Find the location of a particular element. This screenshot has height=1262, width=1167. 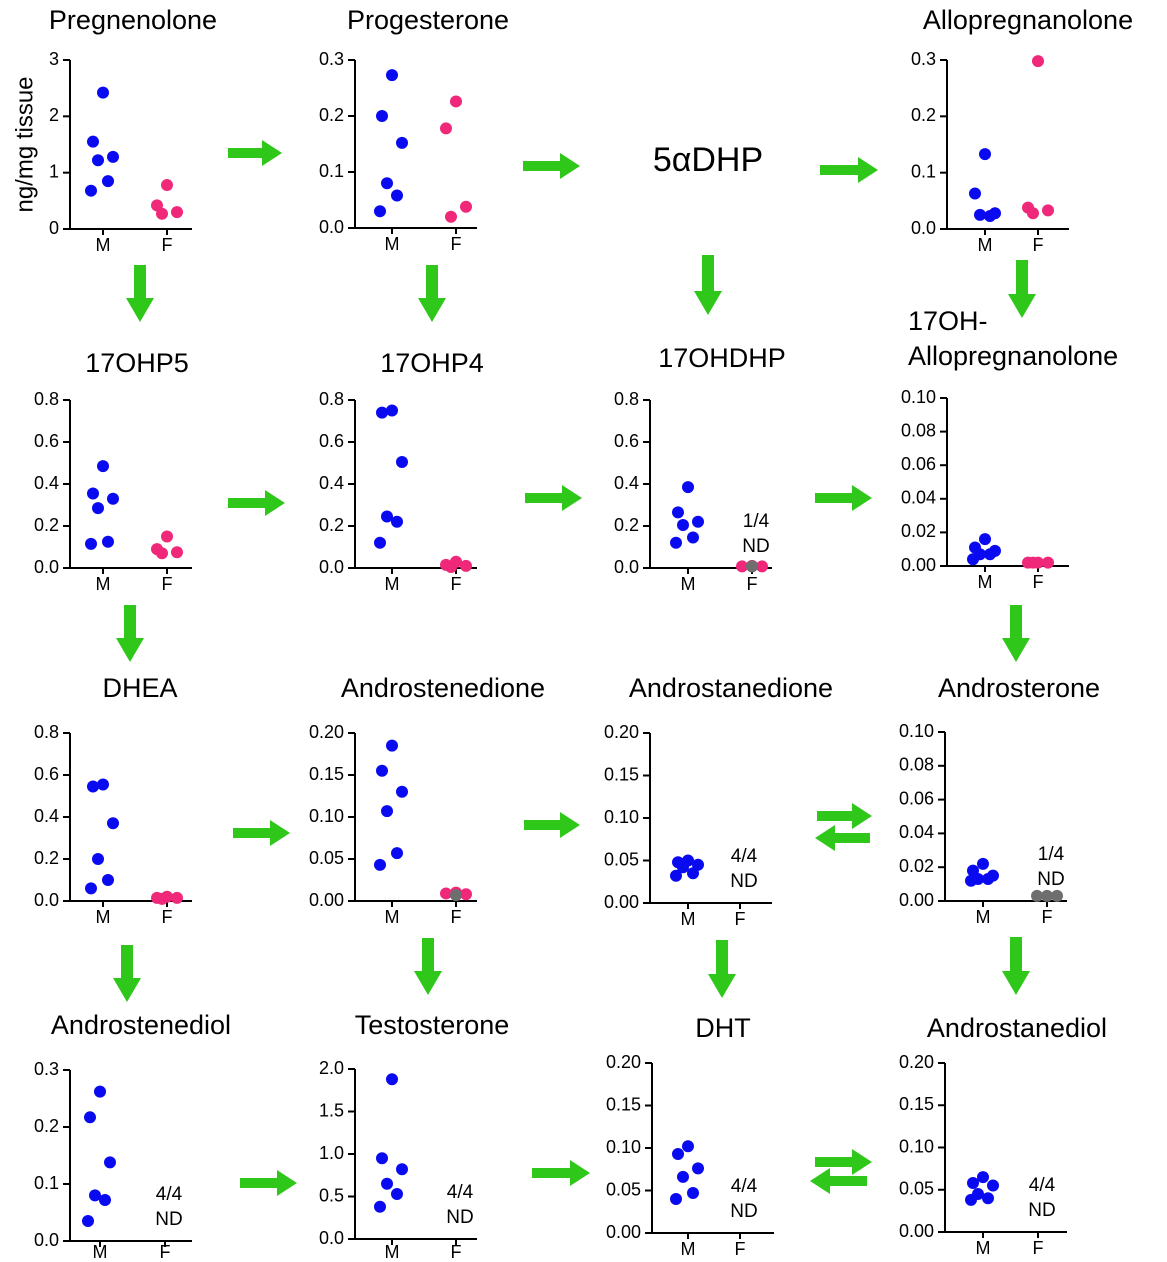

annotation: 1/4 is located at coordinates (1051, 854).